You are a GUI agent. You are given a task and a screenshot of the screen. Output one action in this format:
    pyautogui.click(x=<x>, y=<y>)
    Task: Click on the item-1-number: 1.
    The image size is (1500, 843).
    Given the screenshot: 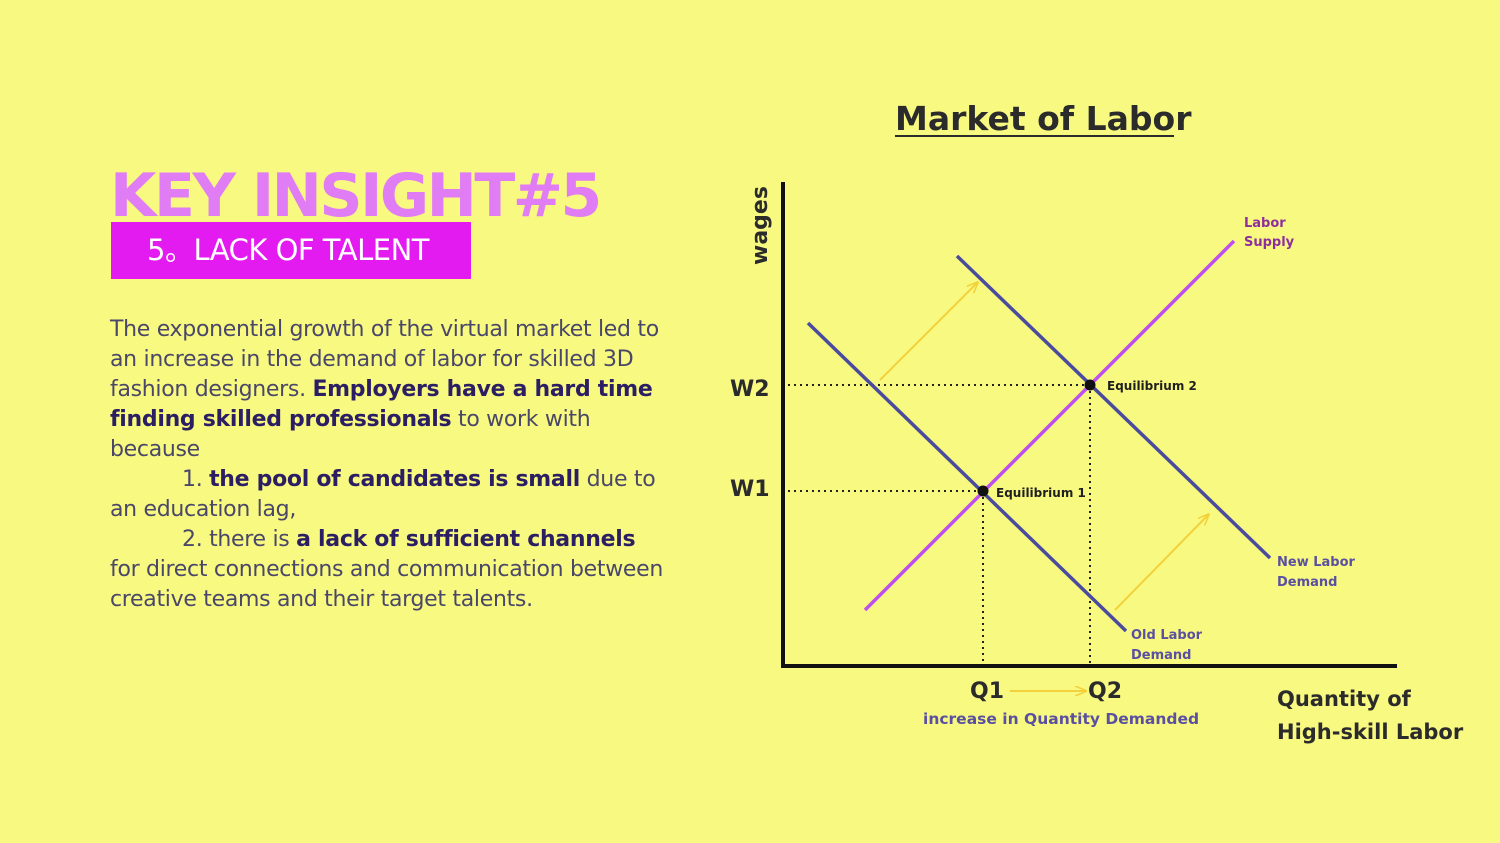 What is the action you would take?
    pyautogui.click(x=196, y=479)
    